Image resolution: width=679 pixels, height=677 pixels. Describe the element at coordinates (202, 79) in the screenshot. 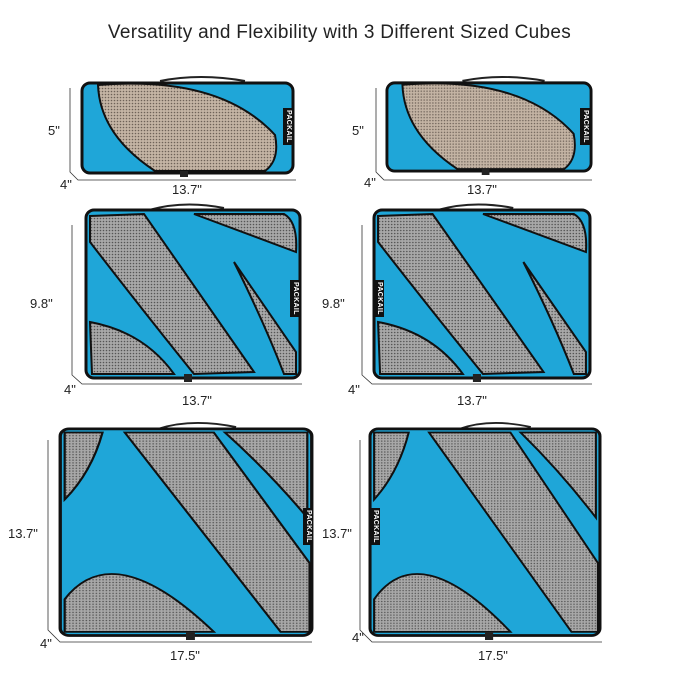

I see `handle` at that location.